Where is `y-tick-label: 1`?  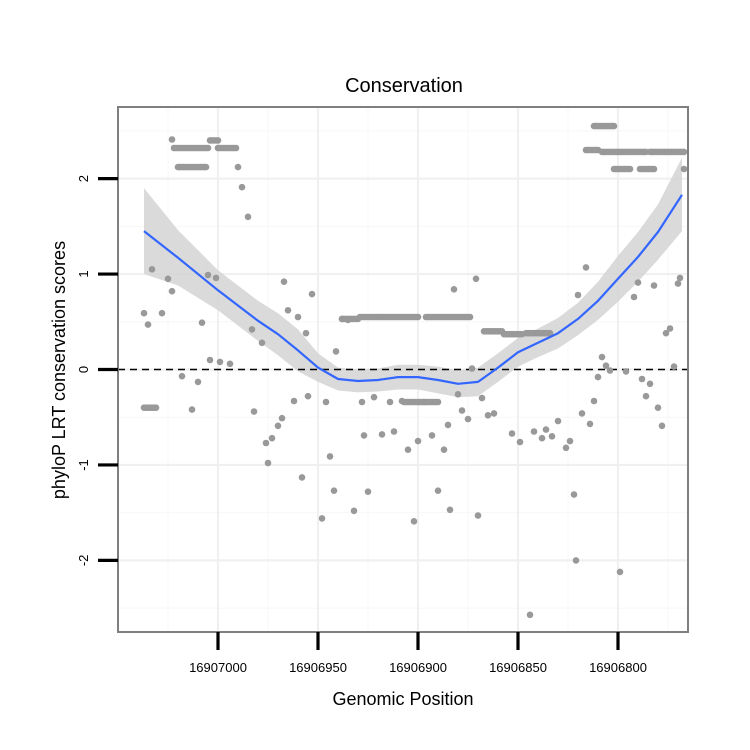 y-tick-label: 1 is located at coordinates (83, 273).